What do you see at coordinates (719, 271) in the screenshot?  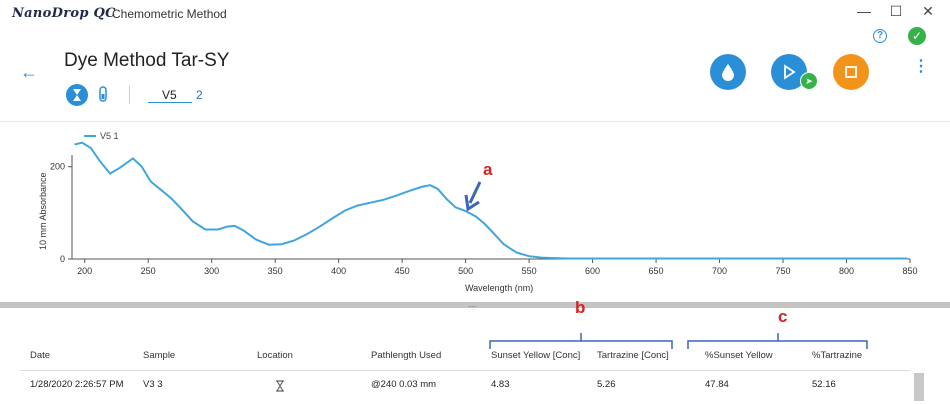 I see `x-tick-label-700: 700` at bounding box center [719, 271].